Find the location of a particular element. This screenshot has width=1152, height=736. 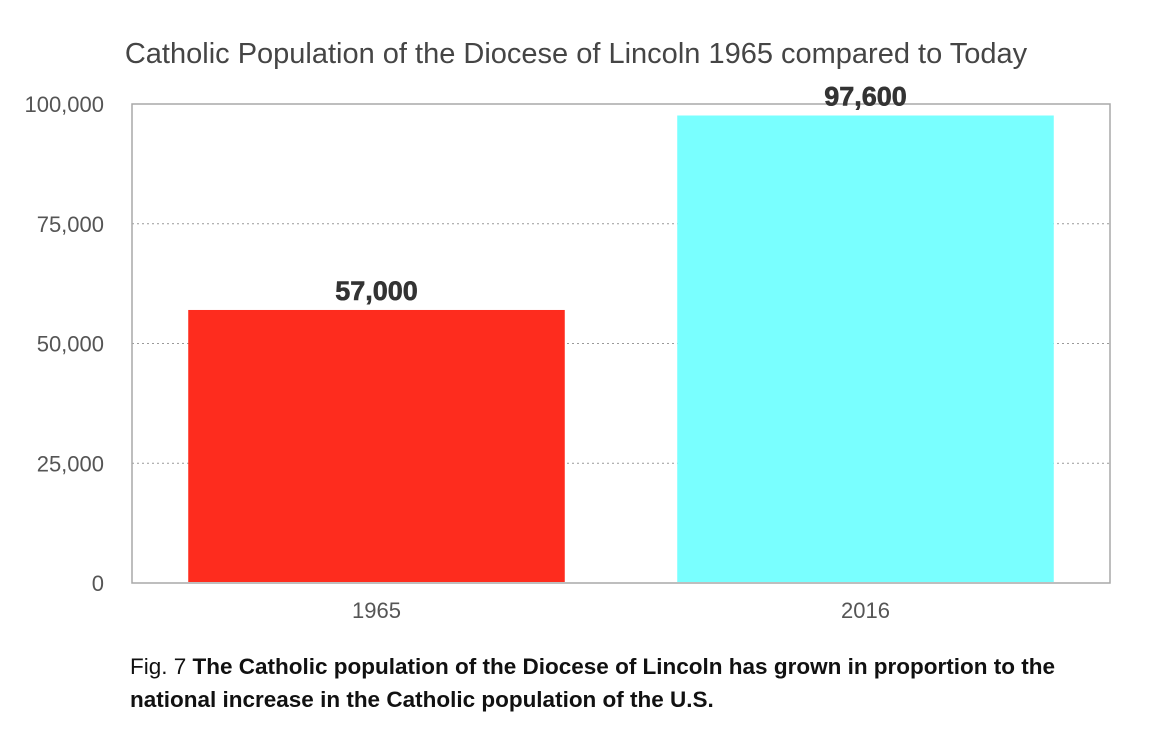

data-label: 57,000 is located at coordinates (376, 291).